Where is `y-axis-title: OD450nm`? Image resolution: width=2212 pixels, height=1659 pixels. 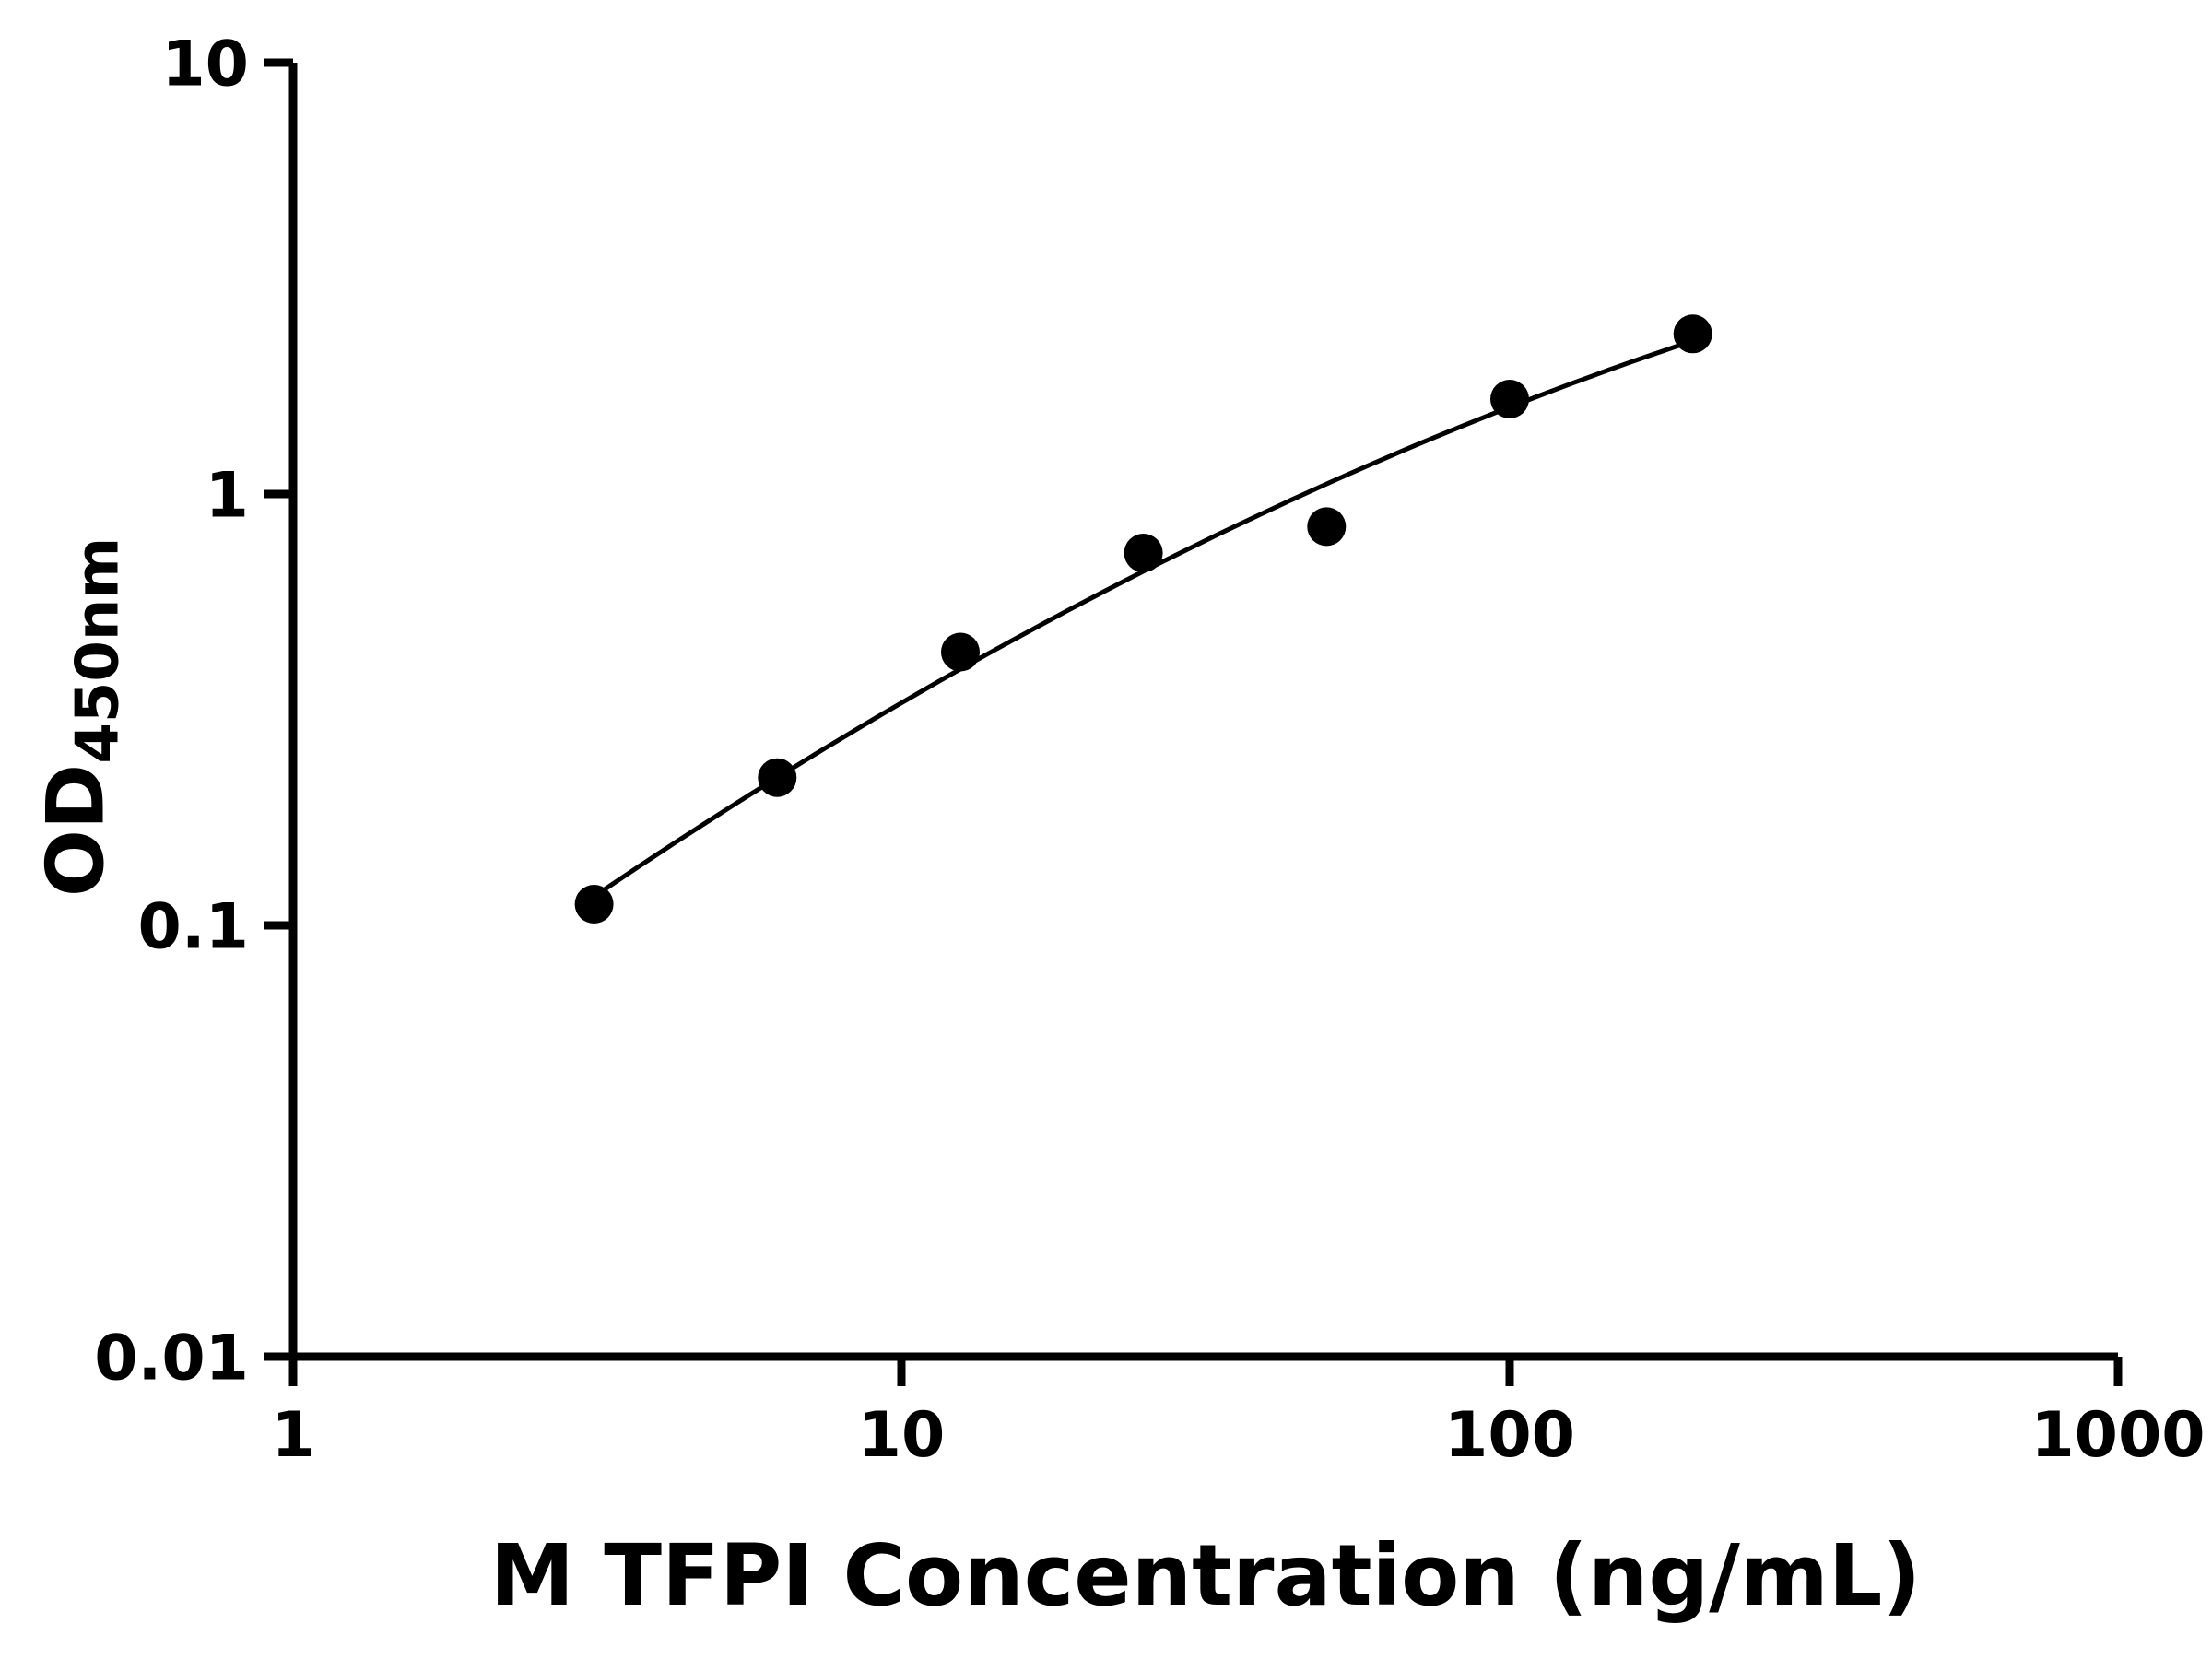 y-axis-title: OD450nm is located at coordinates (81, 717).